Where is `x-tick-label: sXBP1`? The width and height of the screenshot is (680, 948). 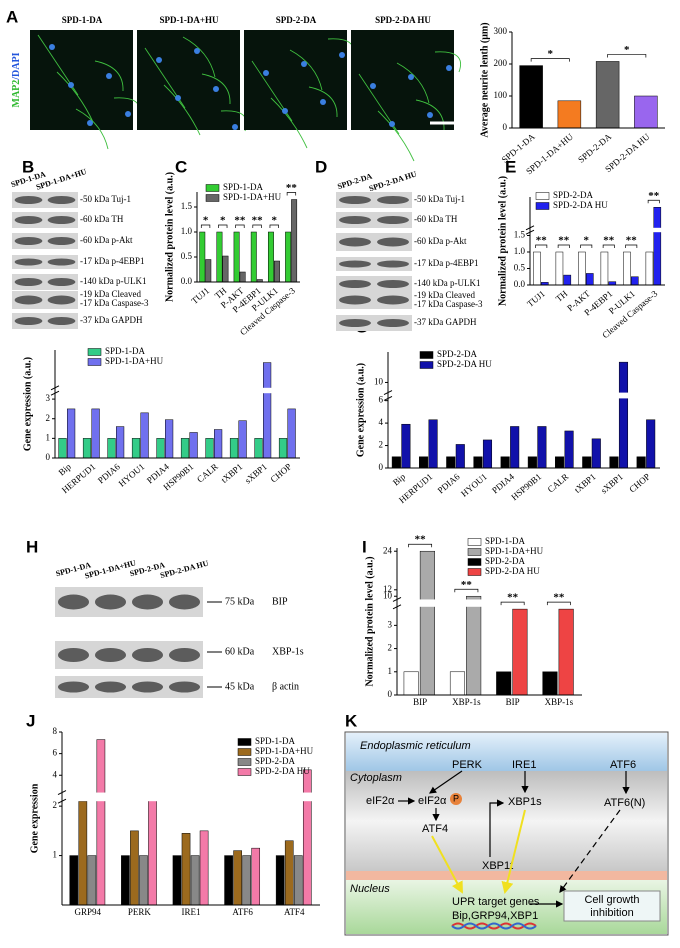 x-tick-label: sXBP1 is located at coordinates (612, 483).